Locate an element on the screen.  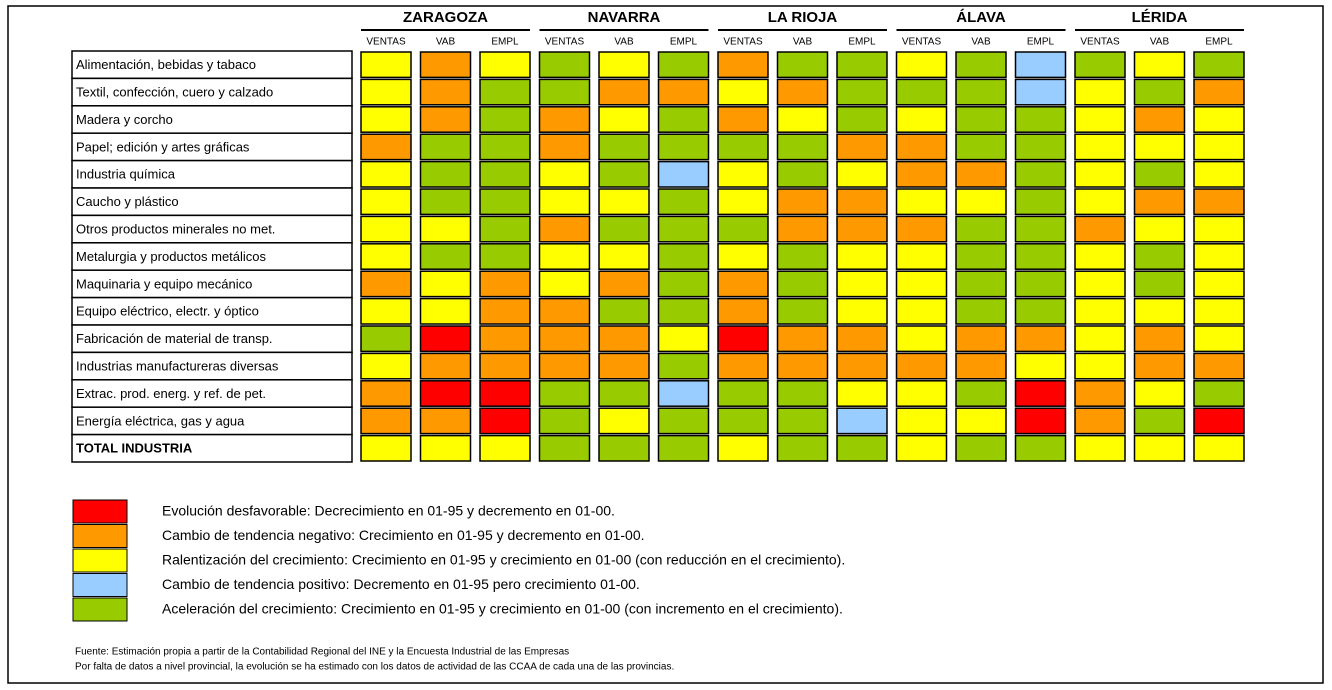
region-header: NAVARRA is located at coordinates (624, 17).